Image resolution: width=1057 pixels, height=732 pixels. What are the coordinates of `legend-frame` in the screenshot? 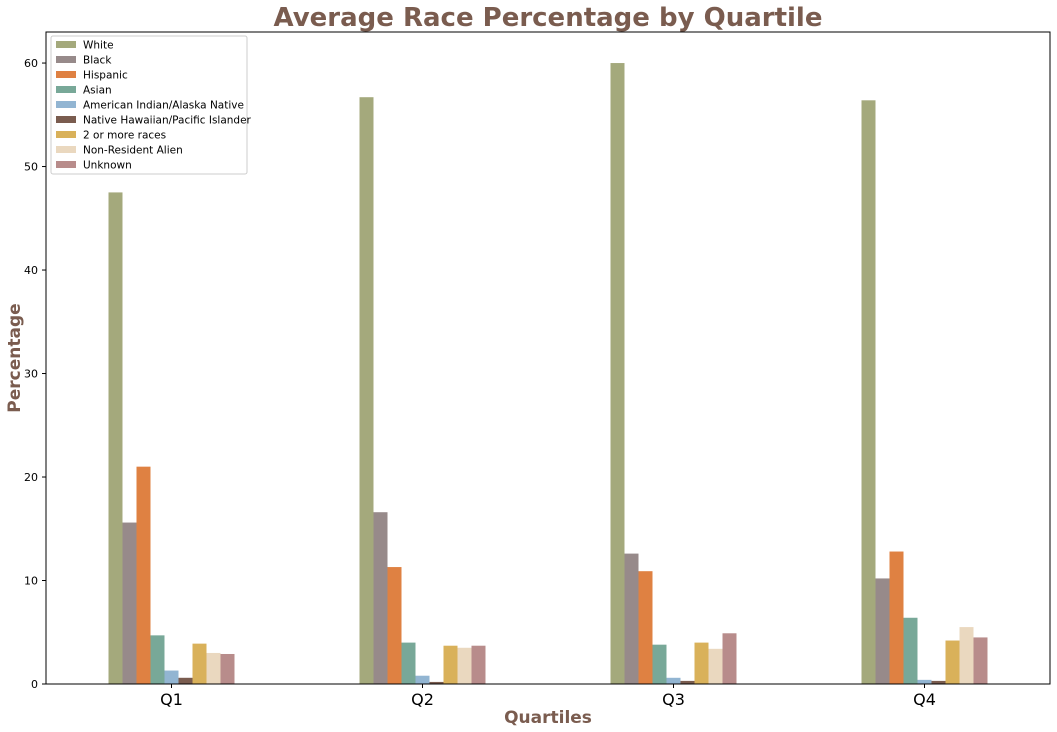 It's located at (149, 105).